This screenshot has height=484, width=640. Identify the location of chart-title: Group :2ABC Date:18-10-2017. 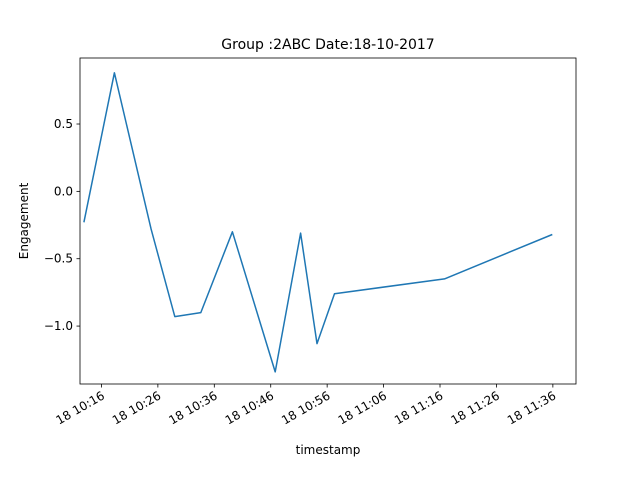
(327, 45).